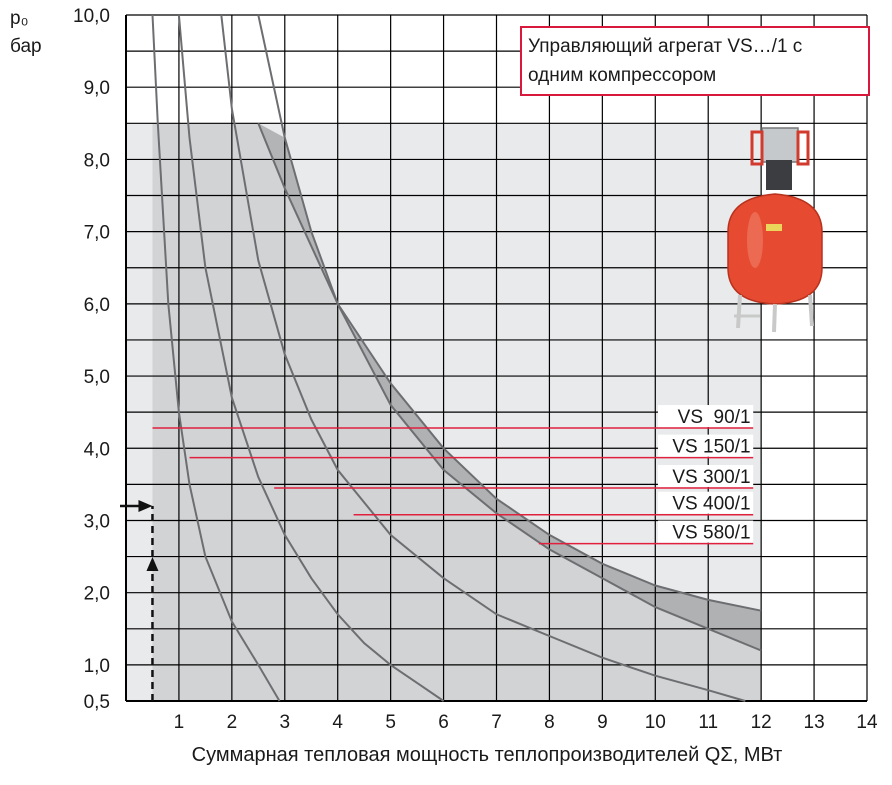  I want to click on x-tick-label: 3, so click(284, 722).